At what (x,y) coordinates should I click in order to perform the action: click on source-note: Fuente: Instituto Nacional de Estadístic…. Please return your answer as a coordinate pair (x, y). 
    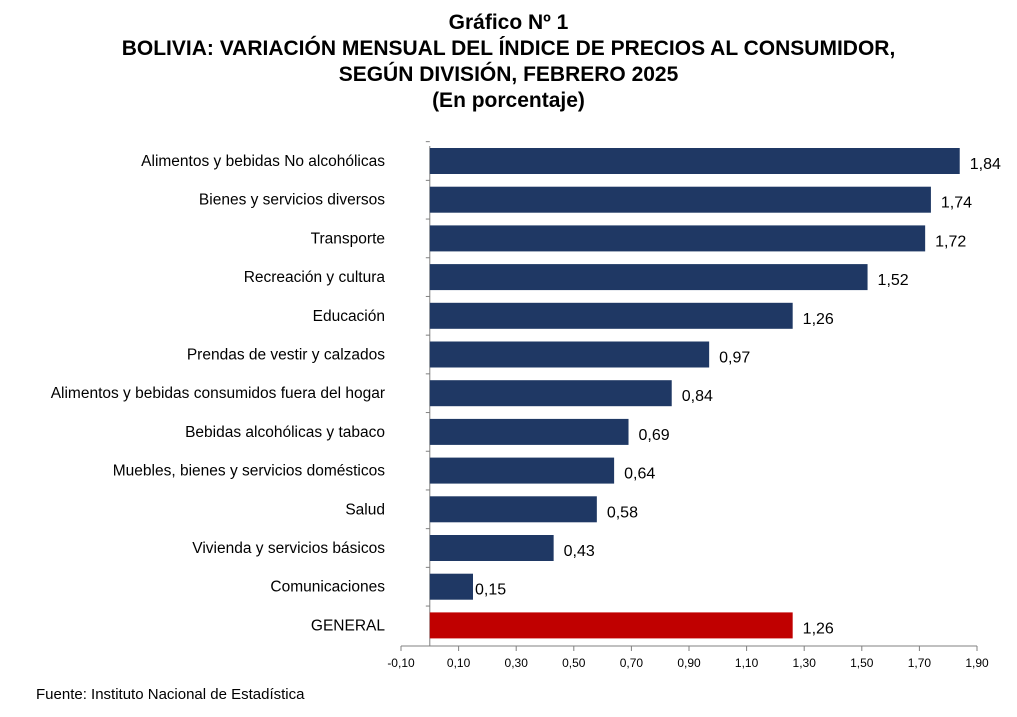
    Looking at the image, I should click on (170, 694).